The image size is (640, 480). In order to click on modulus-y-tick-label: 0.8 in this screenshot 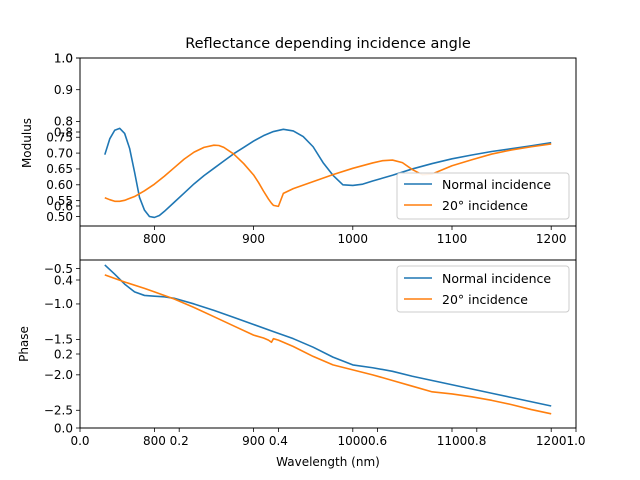, I will do `click(63, 122)`.